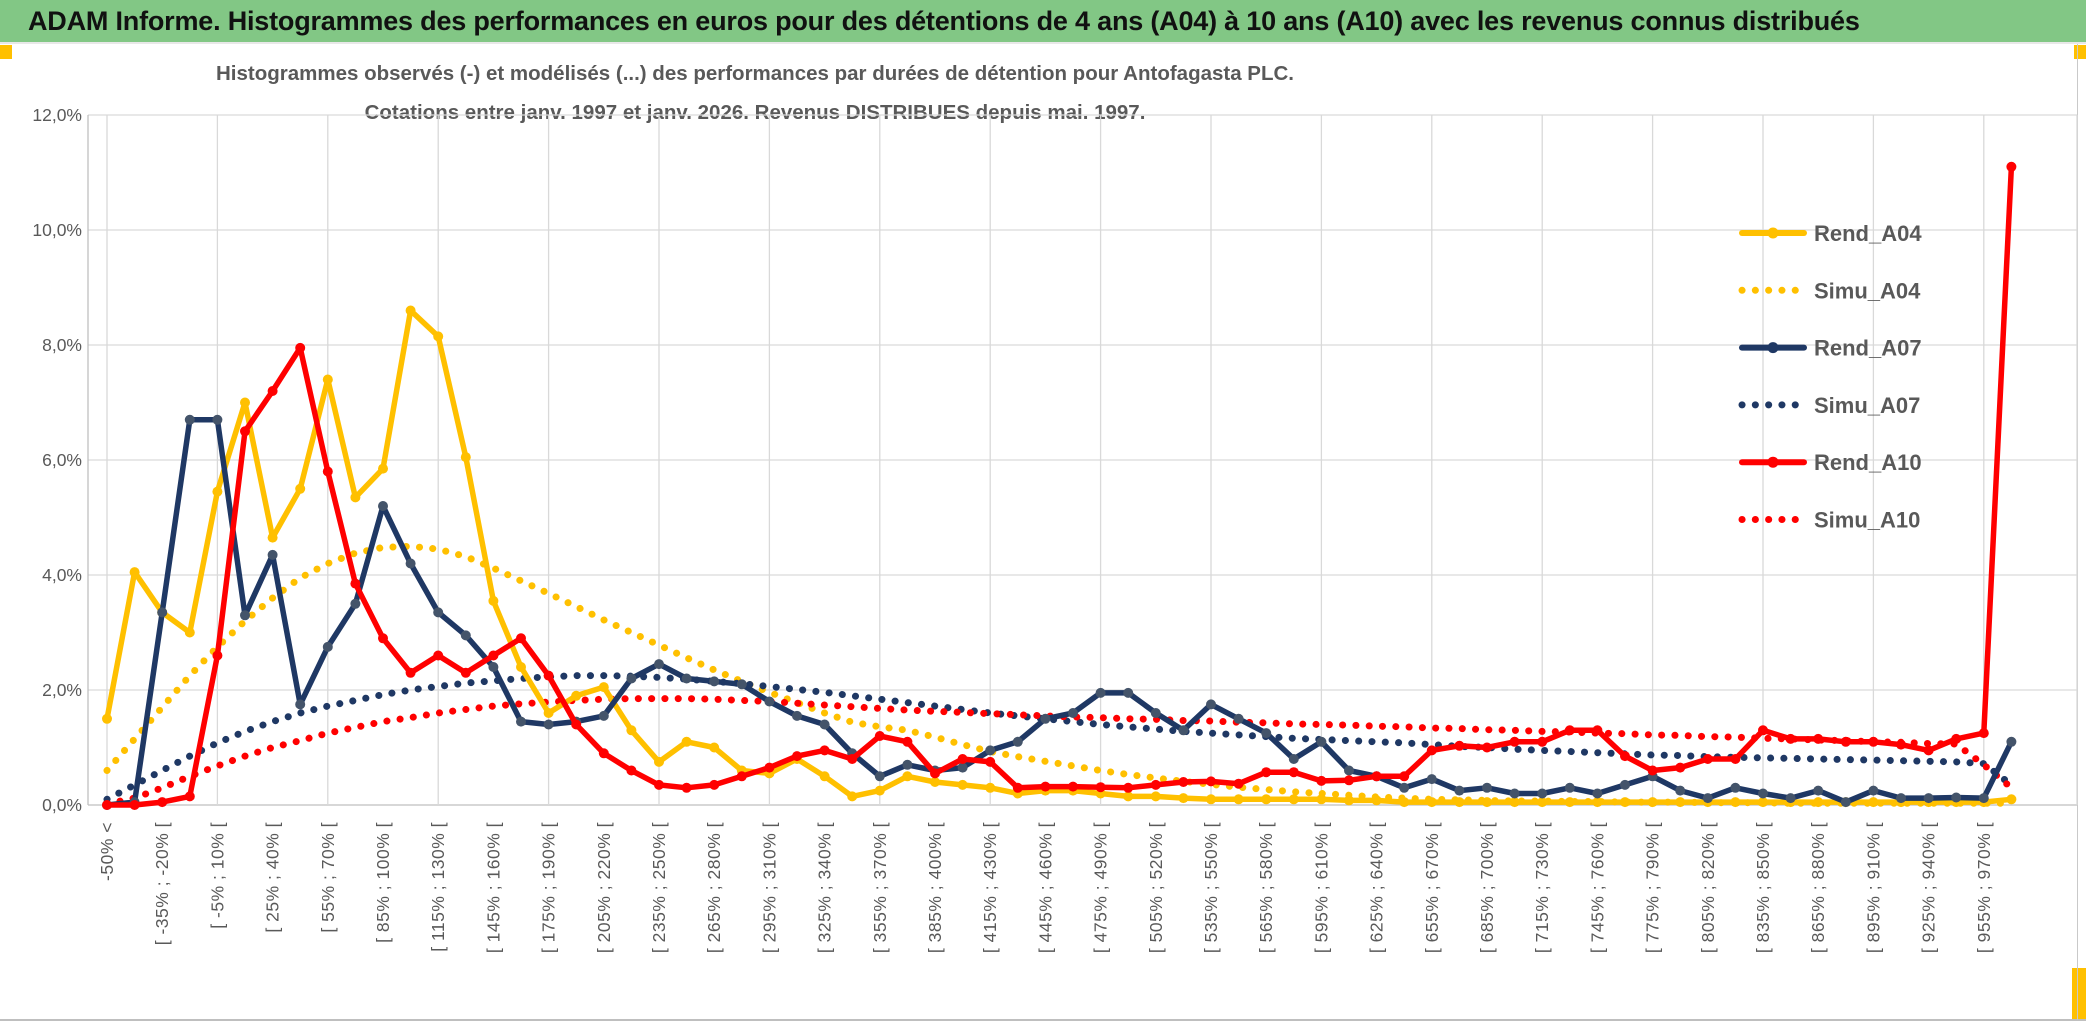 The image size is (2086, 1031). I want to click on svg-text: [ 85% ; 100% [, so click(383, 882).